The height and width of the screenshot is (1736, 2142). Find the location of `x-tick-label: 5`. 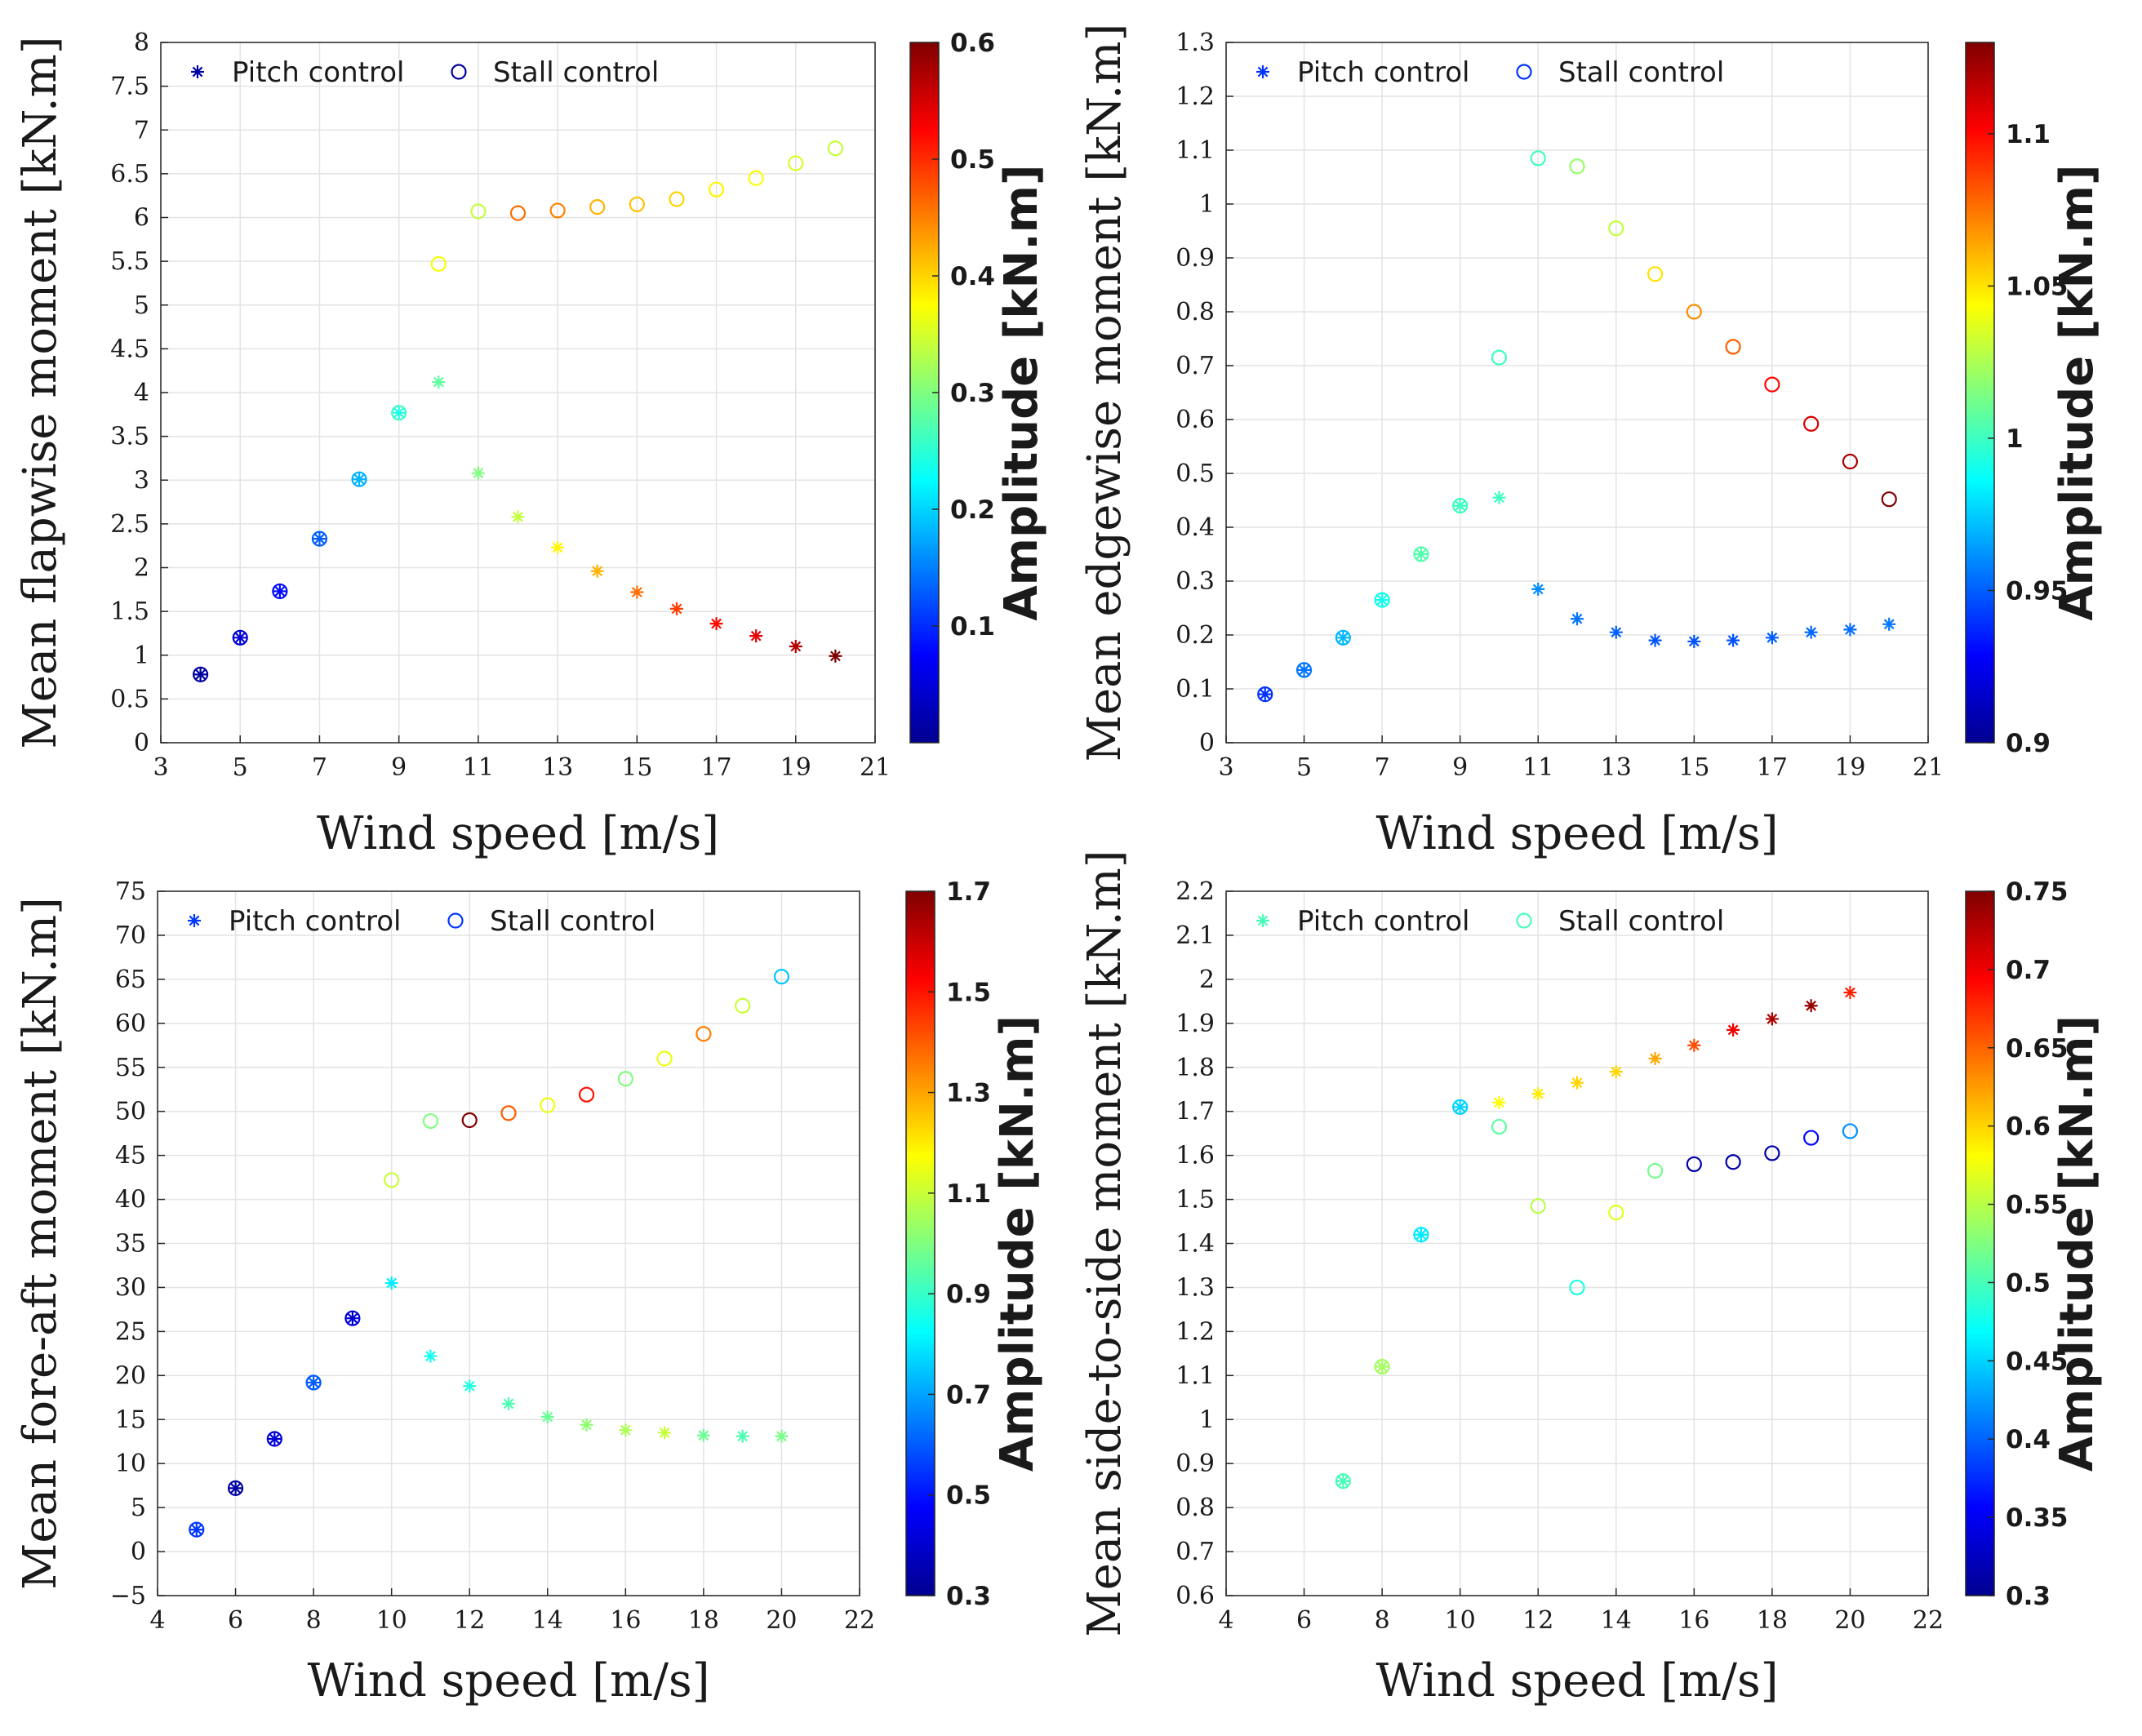

x-tick-label: 5 is located at coordinates (1304, 767).